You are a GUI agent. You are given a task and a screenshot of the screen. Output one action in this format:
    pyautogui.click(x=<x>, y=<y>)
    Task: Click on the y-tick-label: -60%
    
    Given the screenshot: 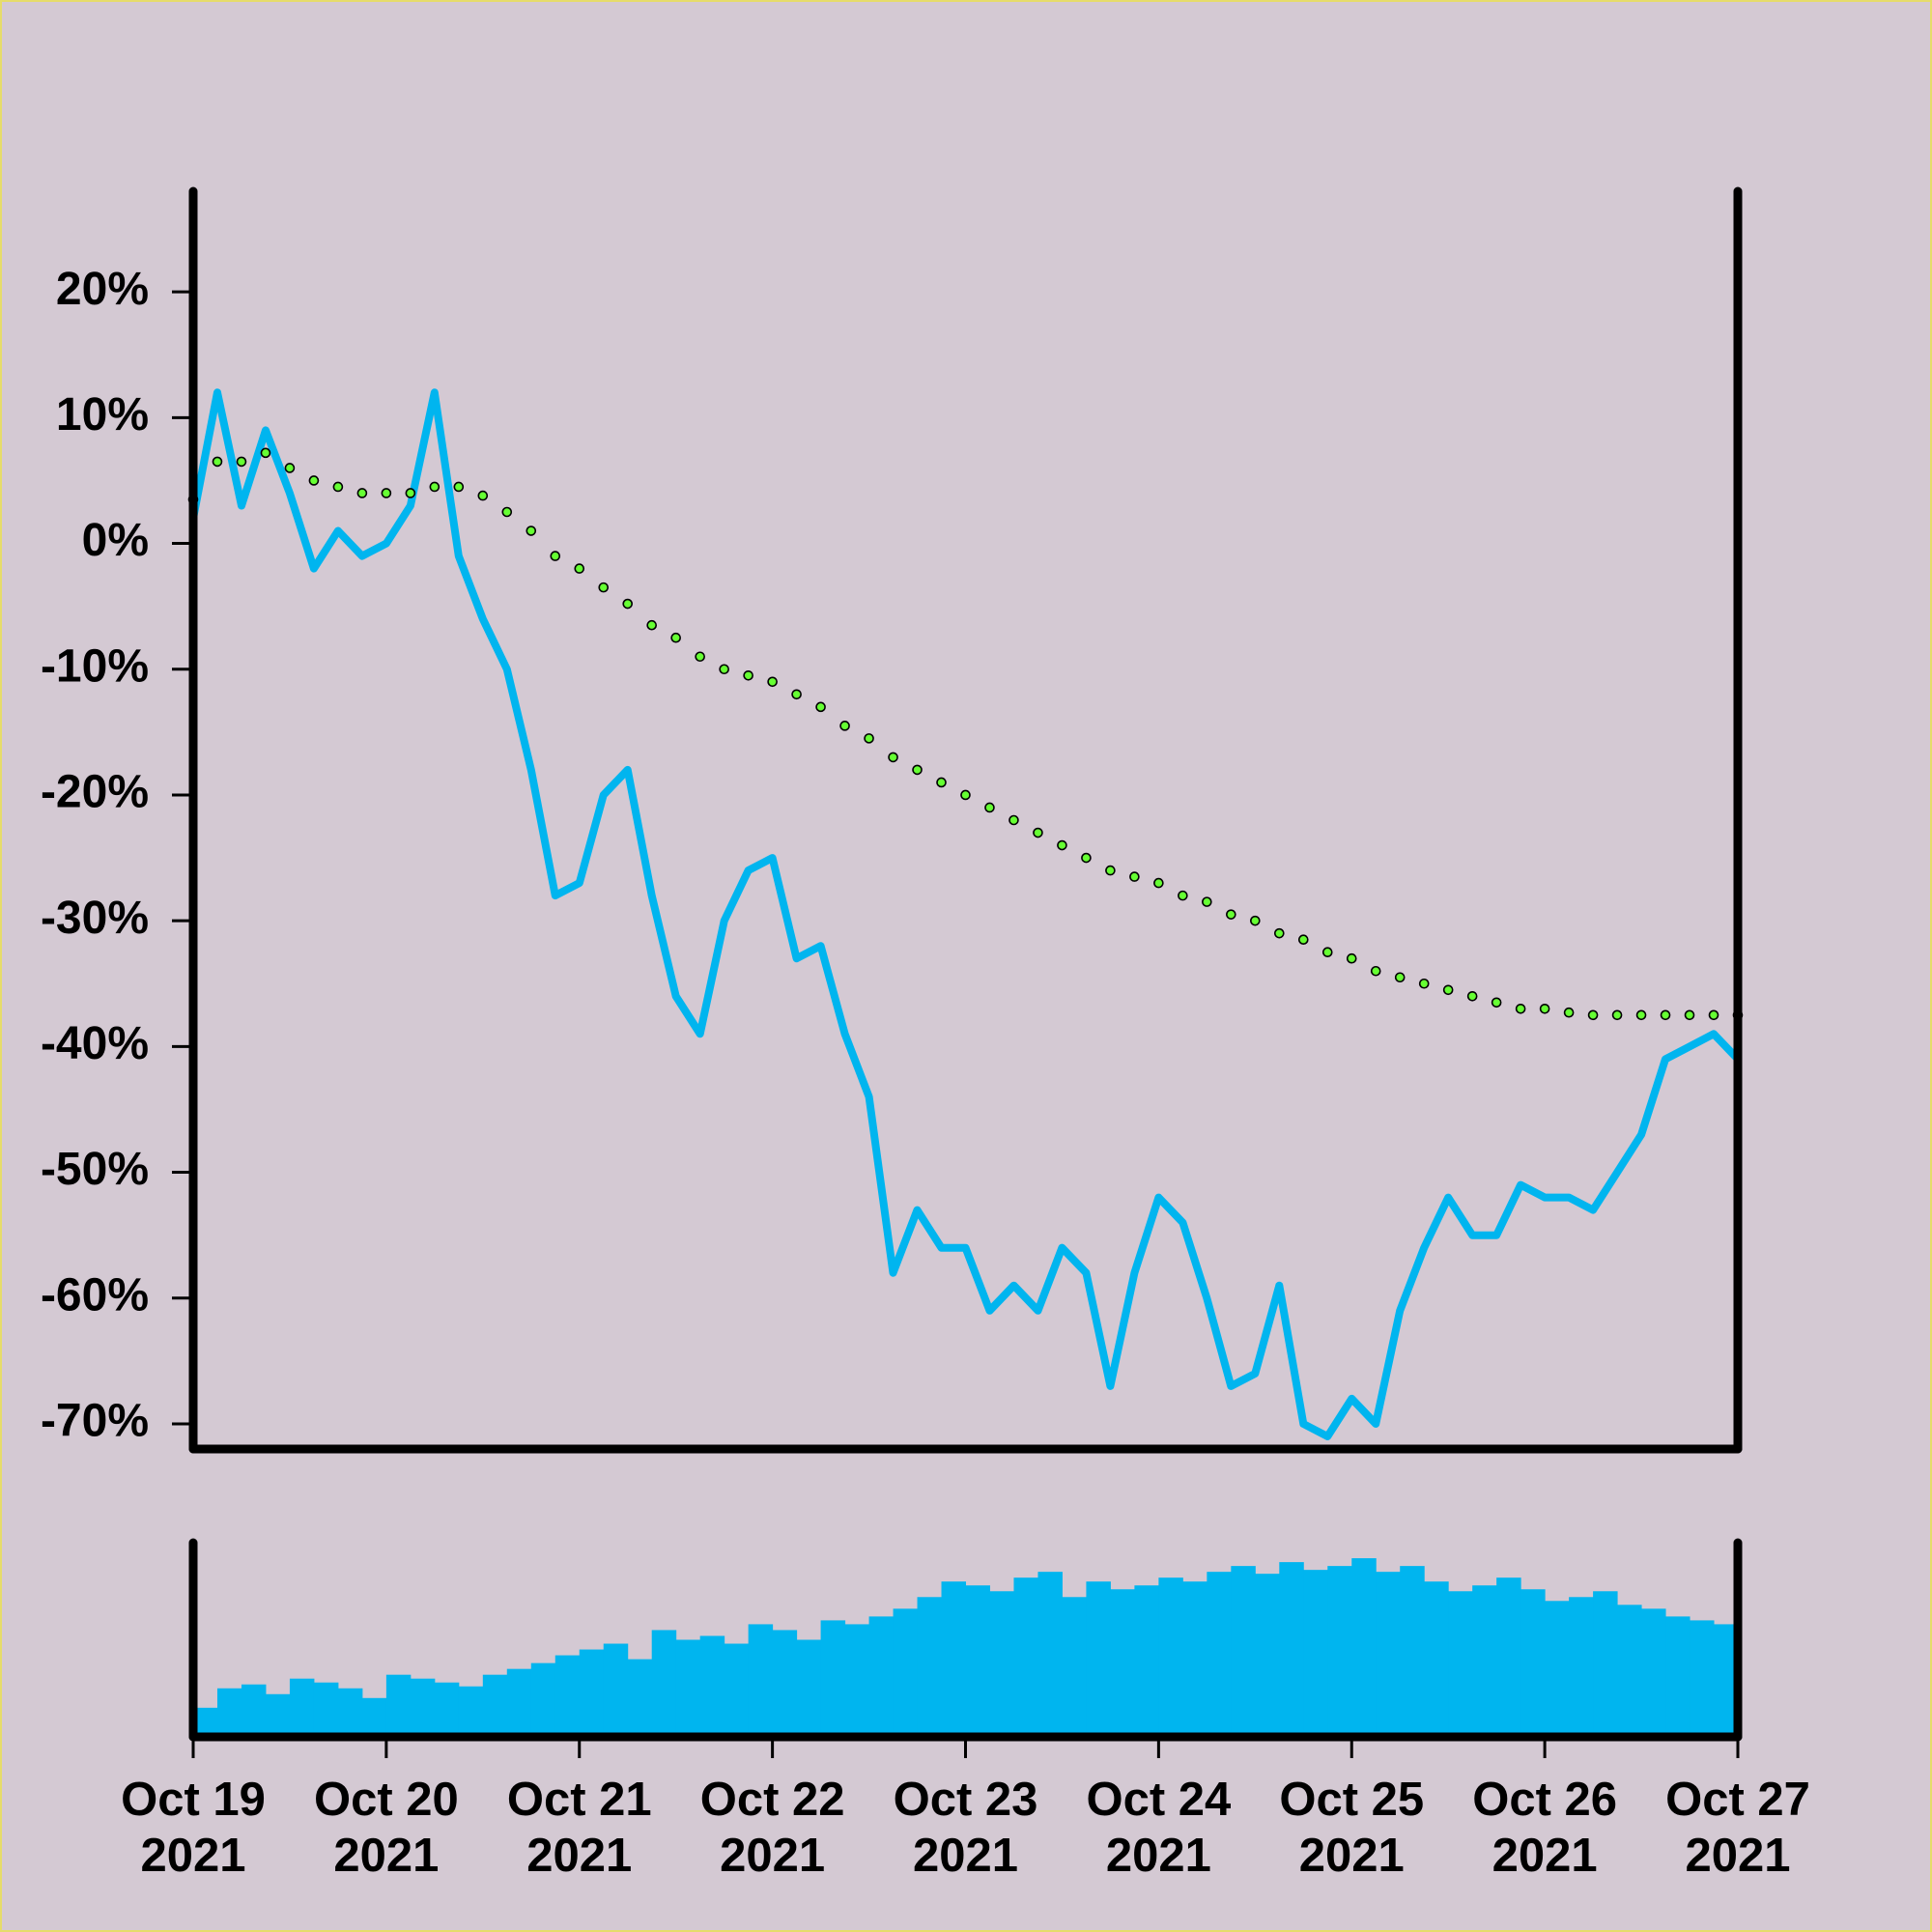 What is the action you would take?
    pyautogui.click(x=95, y=1295)
    